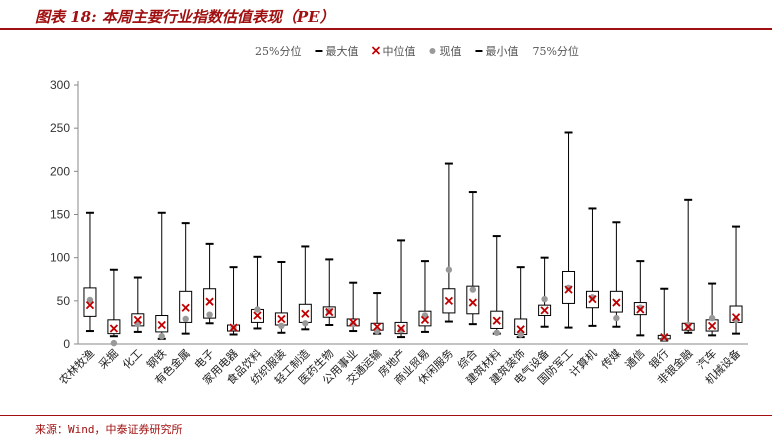  Describe the element at coordinates (386, 15) in the screenshot. I see `title-bar` at that location.